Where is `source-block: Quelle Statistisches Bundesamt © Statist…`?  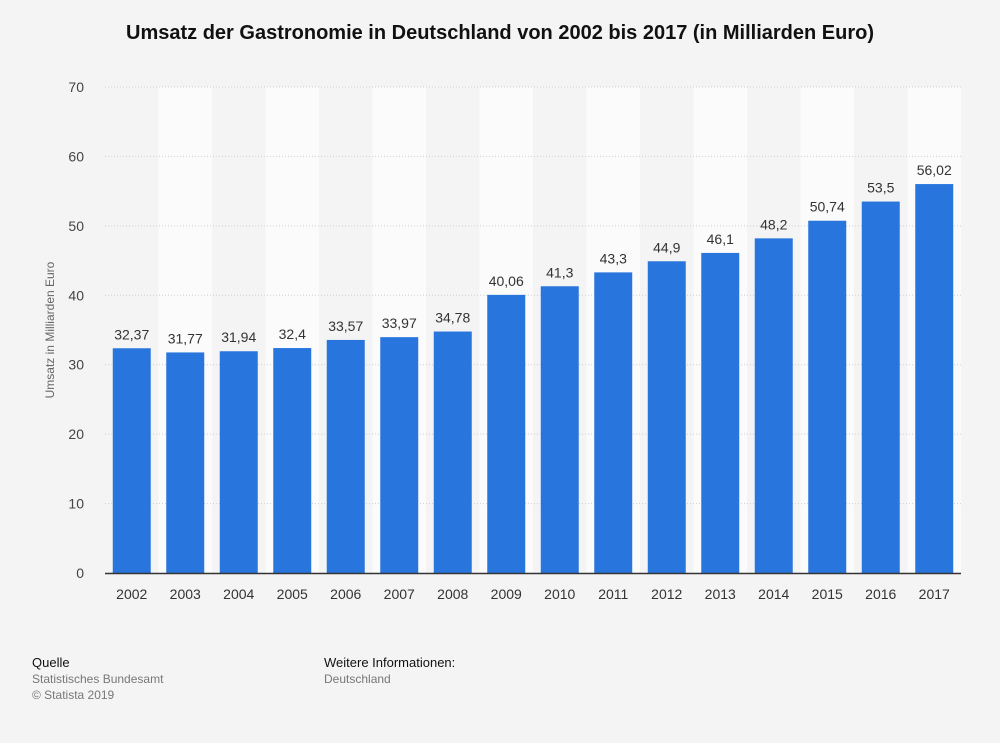 source-block: Quelle Statistisches Bundesamt © Statist… is located at coordinates (97, 679).